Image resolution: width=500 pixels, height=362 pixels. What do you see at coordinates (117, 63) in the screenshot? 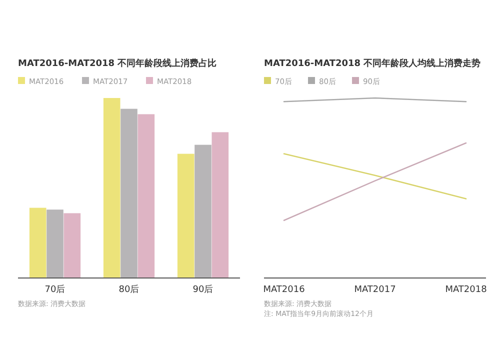
I see `chart-title: MAT2016-MAT2018 不同年龄段线上消费占比` at bounding box center [117, 63].